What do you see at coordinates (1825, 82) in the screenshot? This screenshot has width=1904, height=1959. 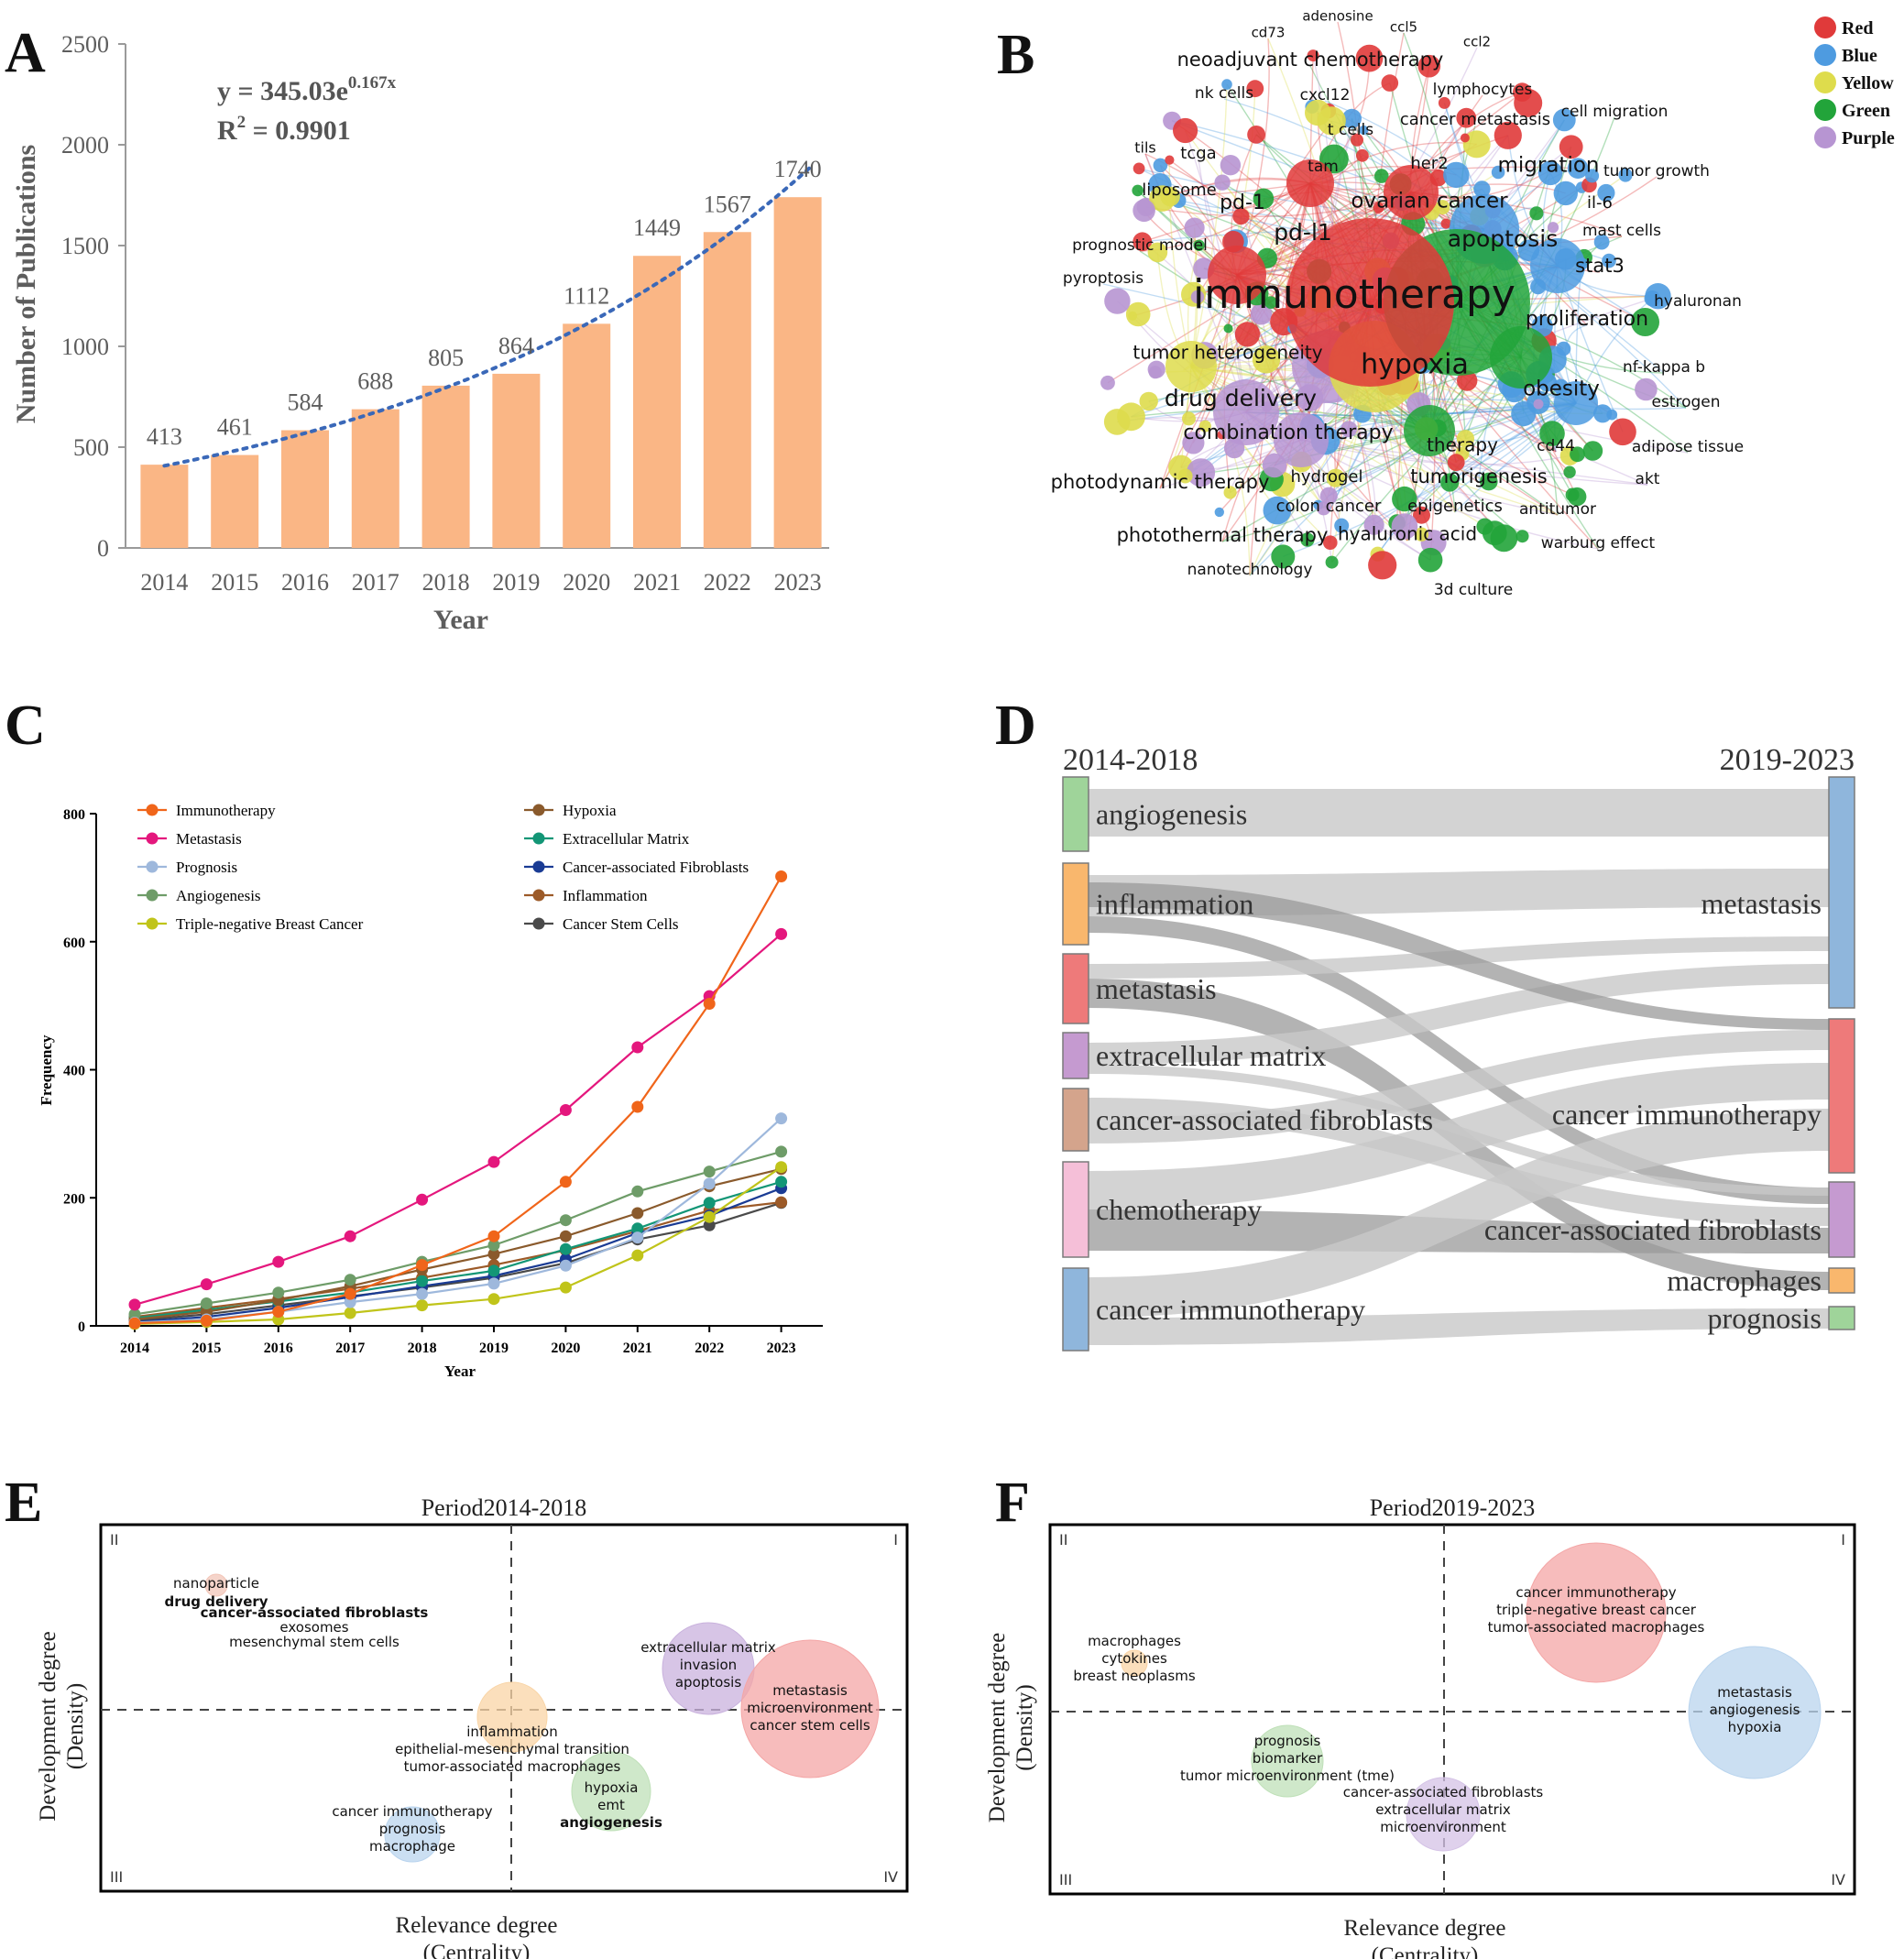 I see `b-legend-swatch-yellow` at bounding box center [1825, 82].